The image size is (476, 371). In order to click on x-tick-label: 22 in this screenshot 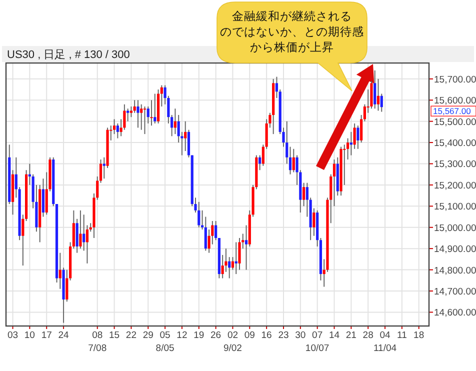, I will do `click(131, 335)`.